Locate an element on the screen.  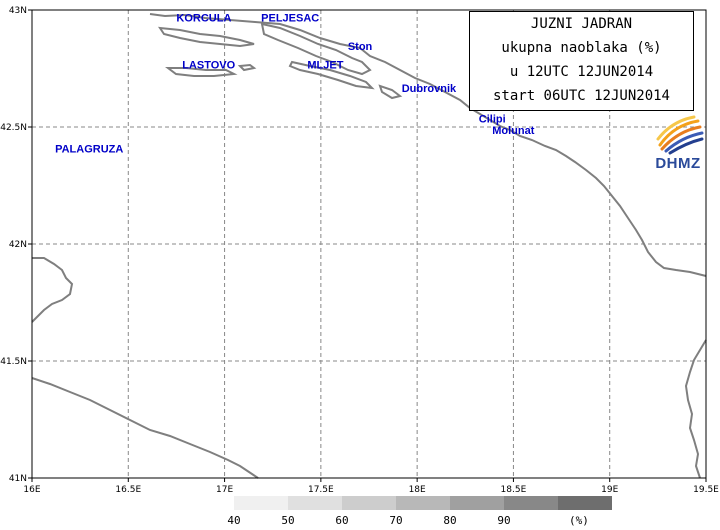
lat-tick-label: 41.5N is located at coordinates (13, 362).